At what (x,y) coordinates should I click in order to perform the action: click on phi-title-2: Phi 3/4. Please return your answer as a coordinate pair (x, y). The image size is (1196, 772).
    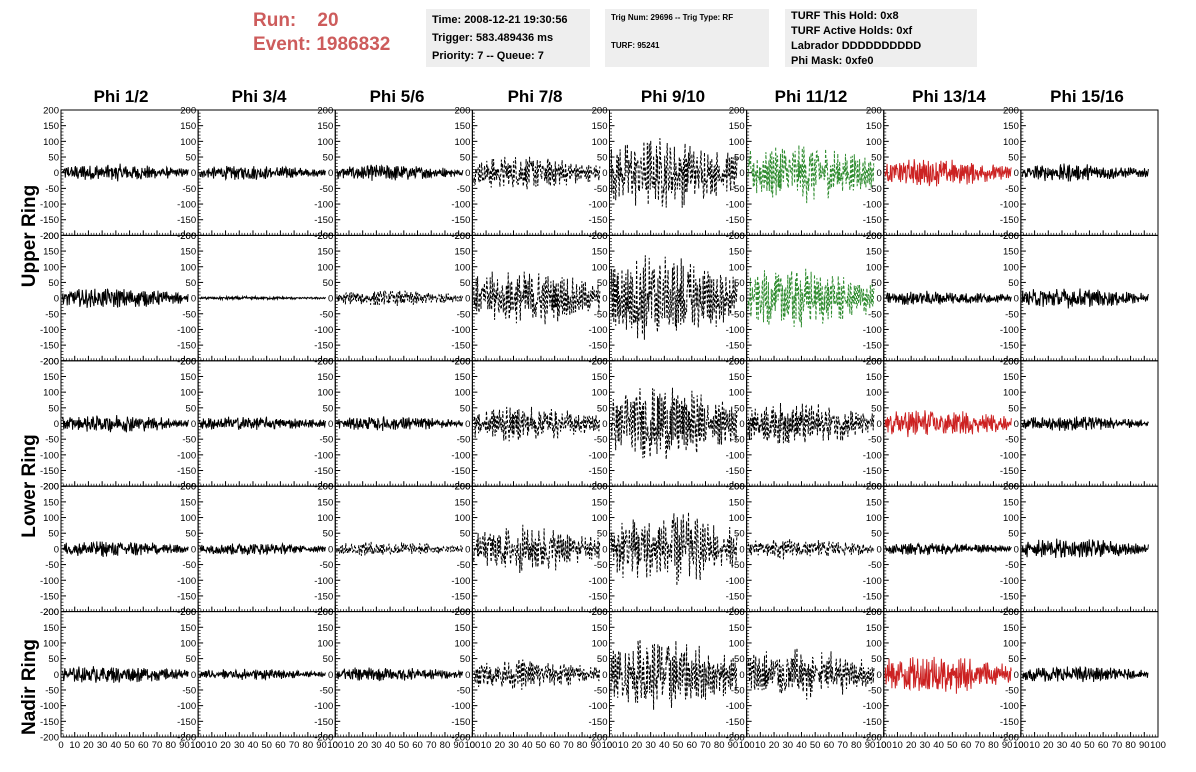
    Looking at the image, I should click on (259, 96).